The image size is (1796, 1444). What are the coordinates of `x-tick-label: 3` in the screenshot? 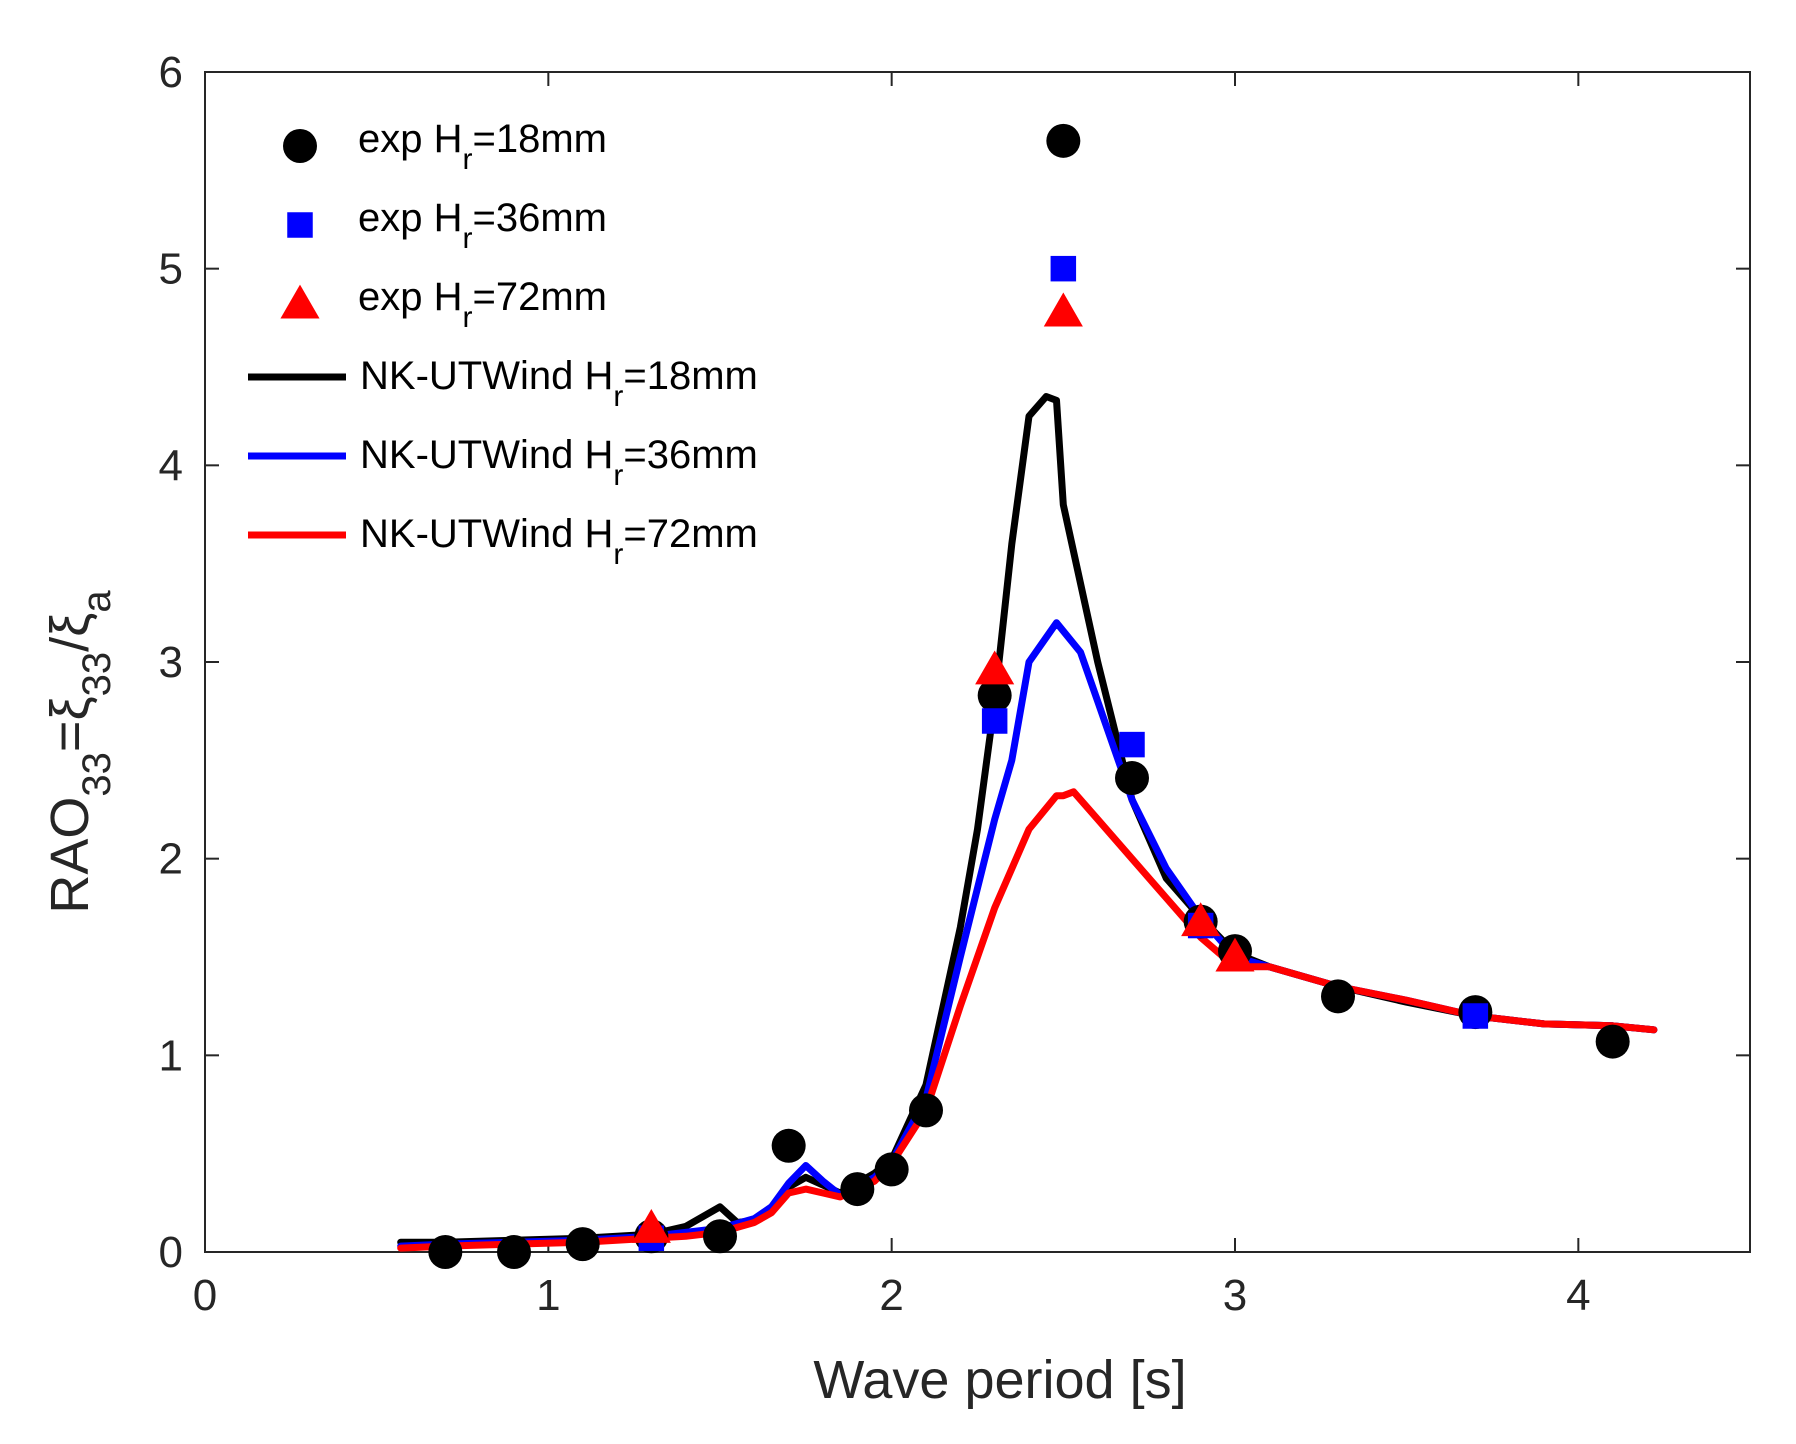 It's located at (1235, 1295).